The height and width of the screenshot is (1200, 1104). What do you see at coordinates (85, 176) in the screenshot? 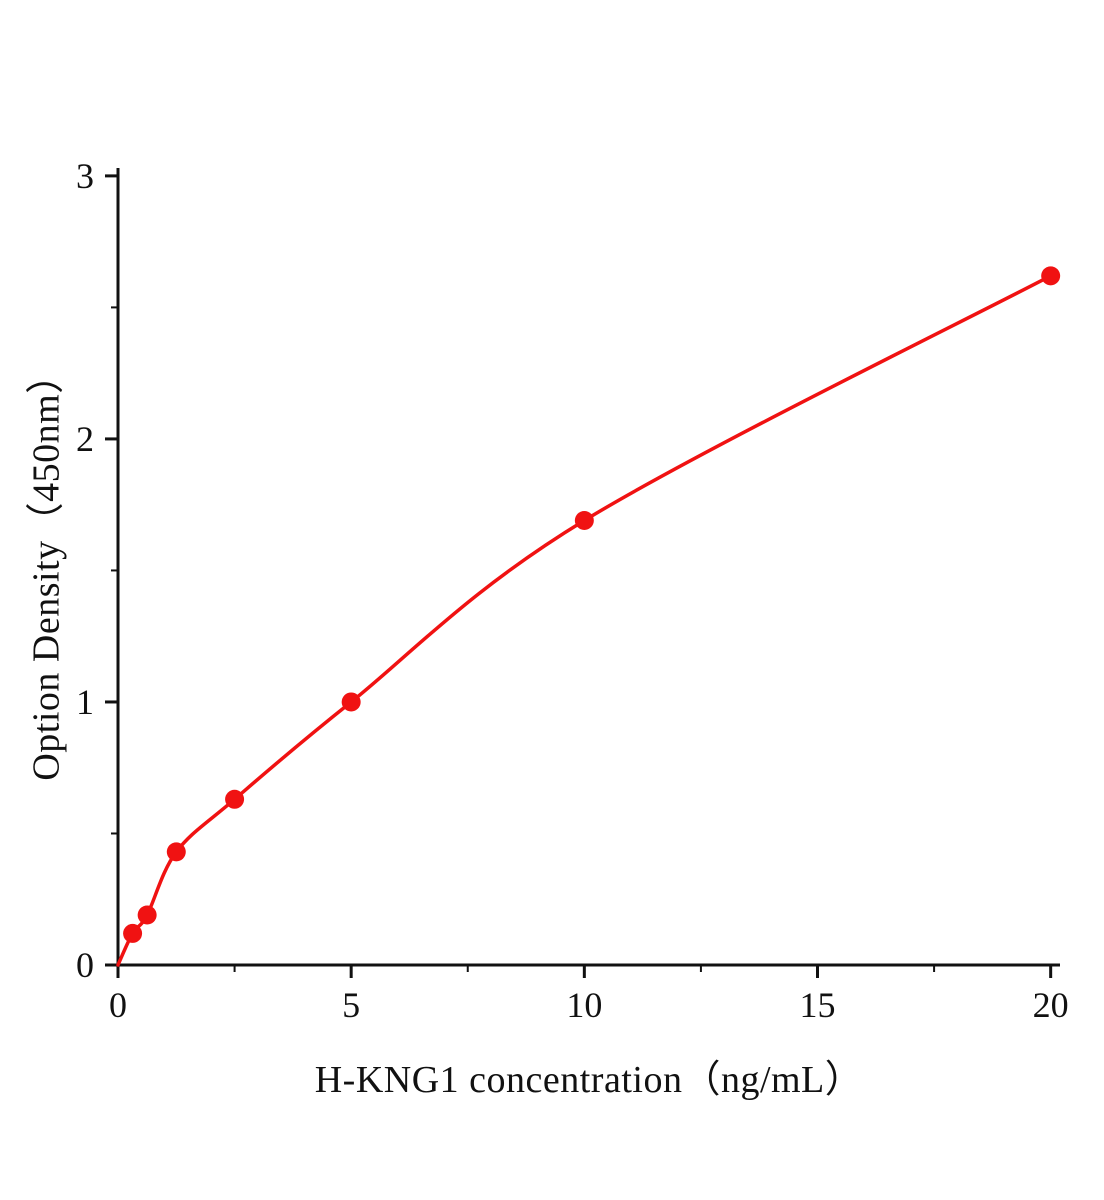
I see `y-tick-label: 3` at bounding box center [85, 176].